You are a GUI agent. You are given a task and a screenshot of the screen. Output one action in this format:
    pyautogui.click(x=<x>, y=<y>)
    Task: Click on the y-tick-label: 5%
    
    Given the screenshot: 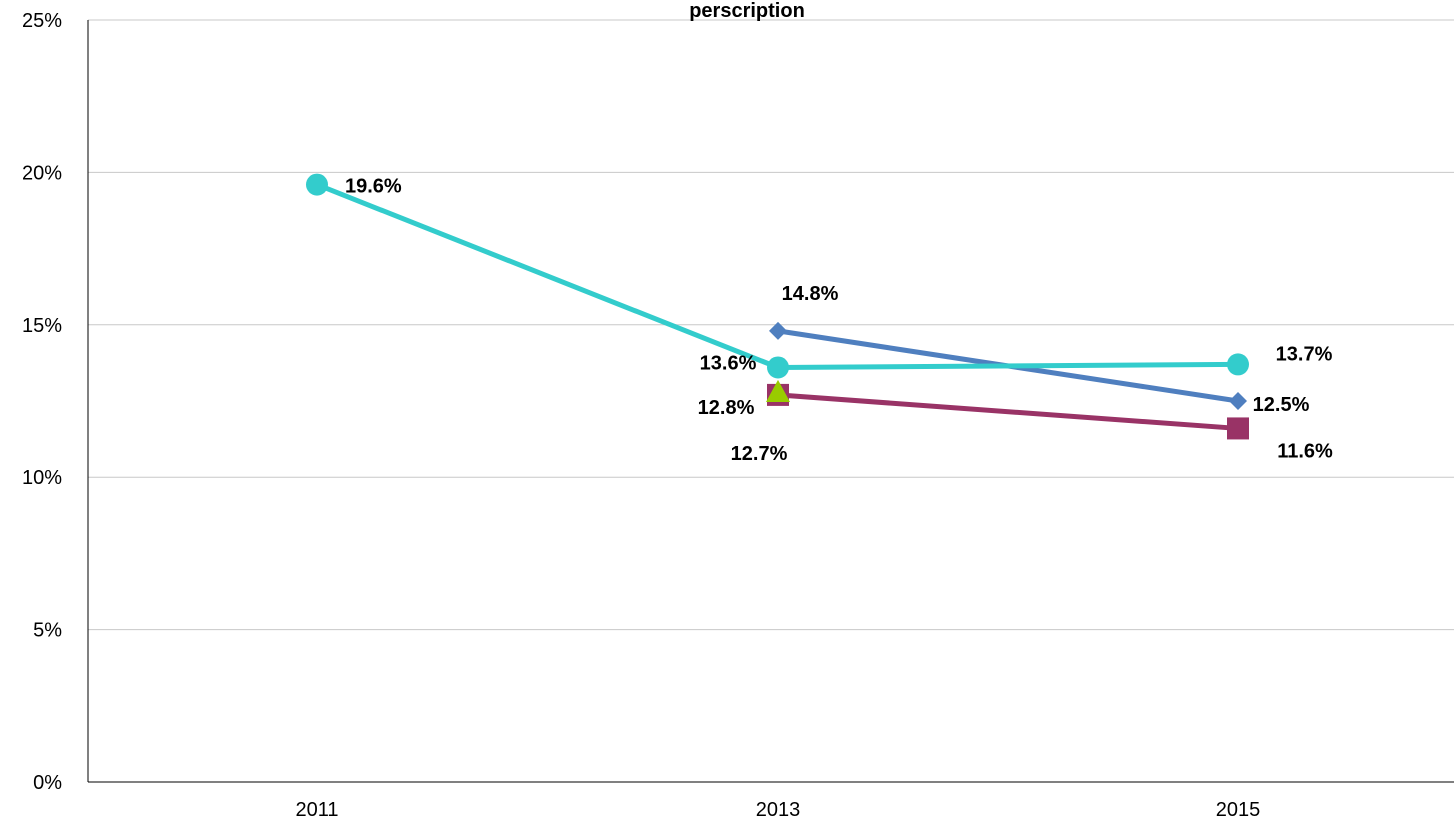 What is the action you would take?
    pyautogui.click(x=47, y=631)
    